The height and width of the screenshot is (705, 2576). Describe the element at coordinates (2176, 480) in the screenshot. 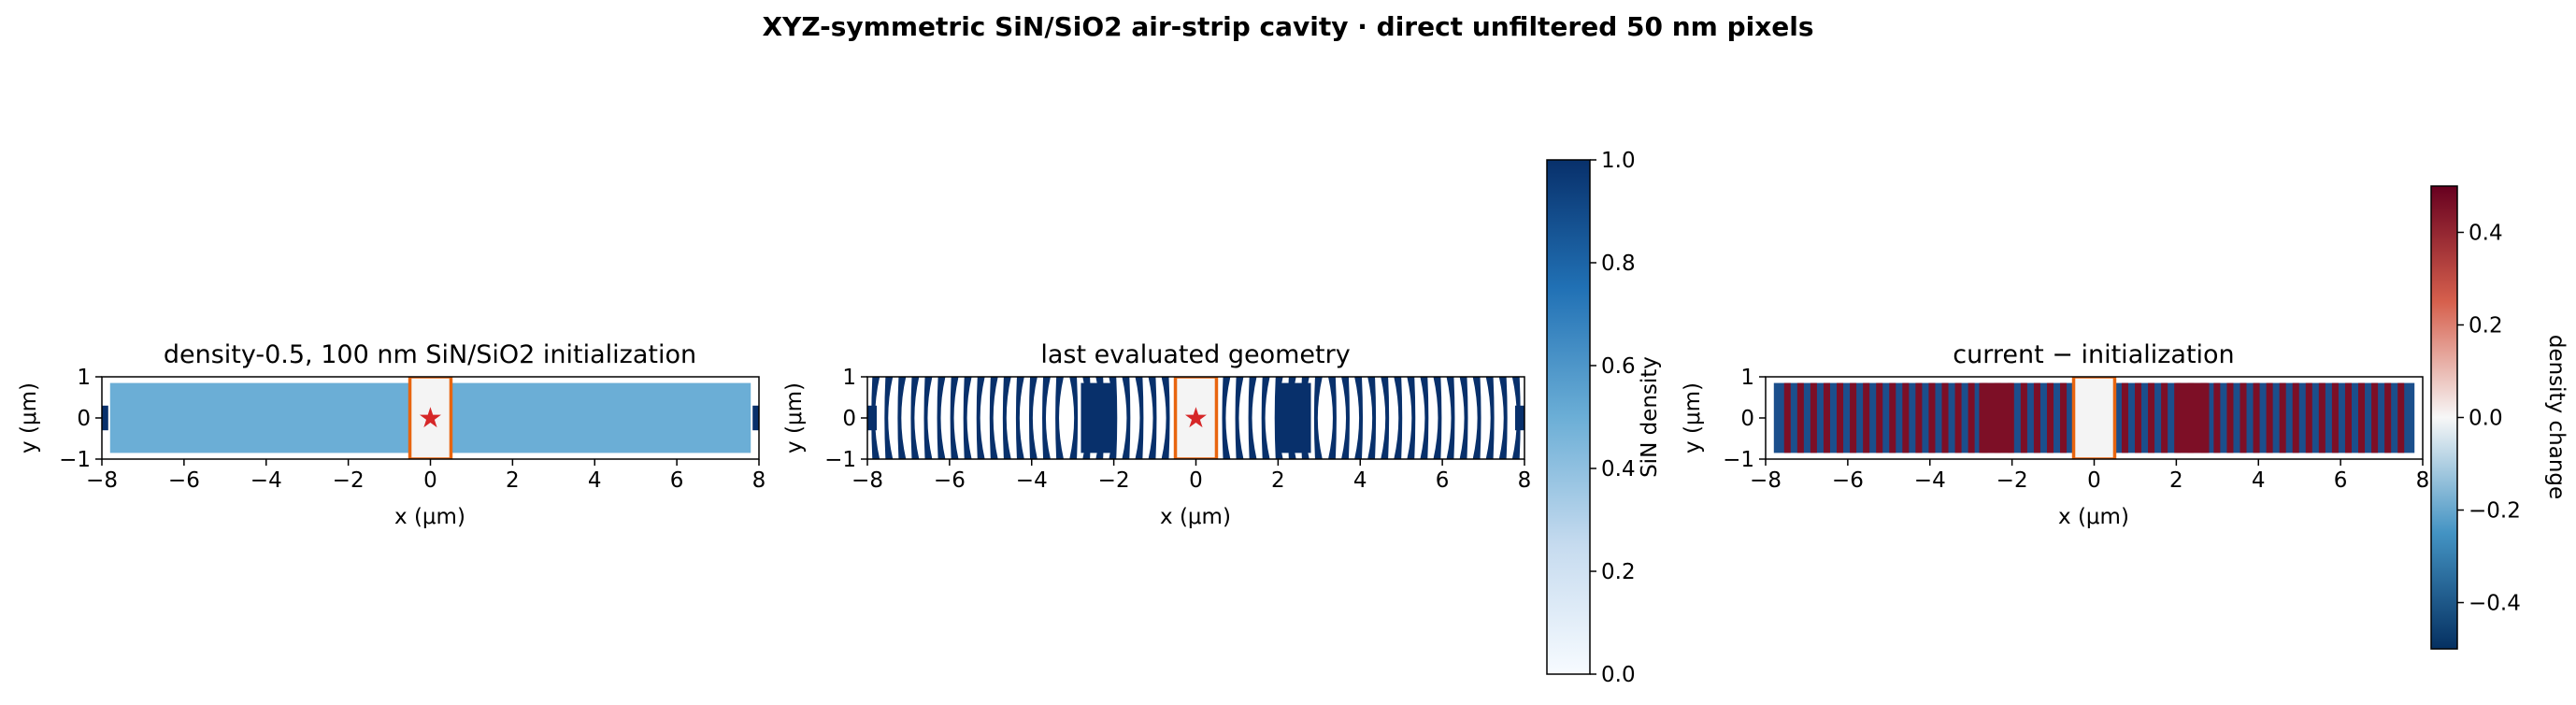

I see `panel-difference-xtick-label: 2` at that location.